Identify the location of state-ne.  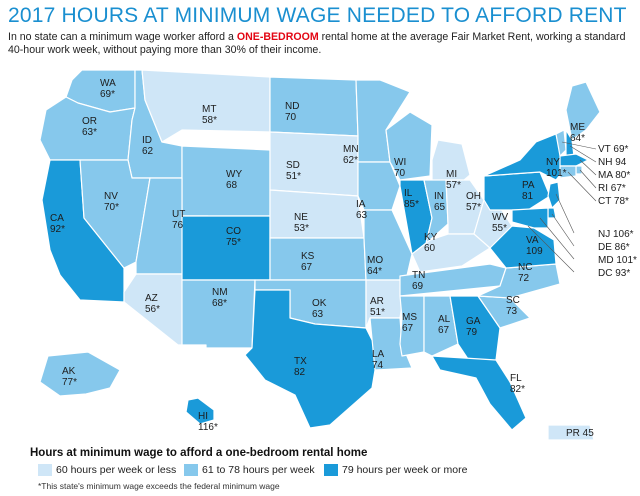
(317, 214).